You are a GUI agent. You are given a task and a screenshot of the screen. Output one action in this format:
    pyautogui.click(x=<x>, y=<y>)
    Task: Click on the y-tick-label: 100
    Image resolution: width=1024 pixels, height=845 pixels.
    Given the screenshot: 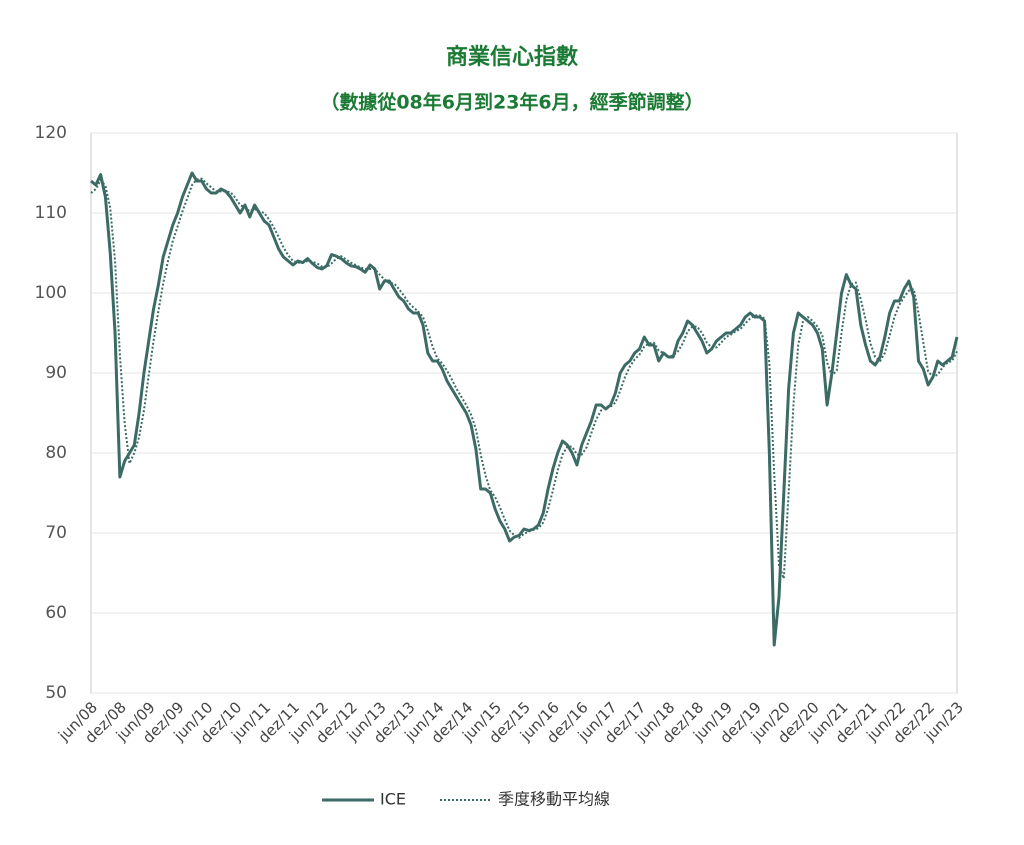 What is the action you would take?
    pyautogui.click(x=51, y=293)
    